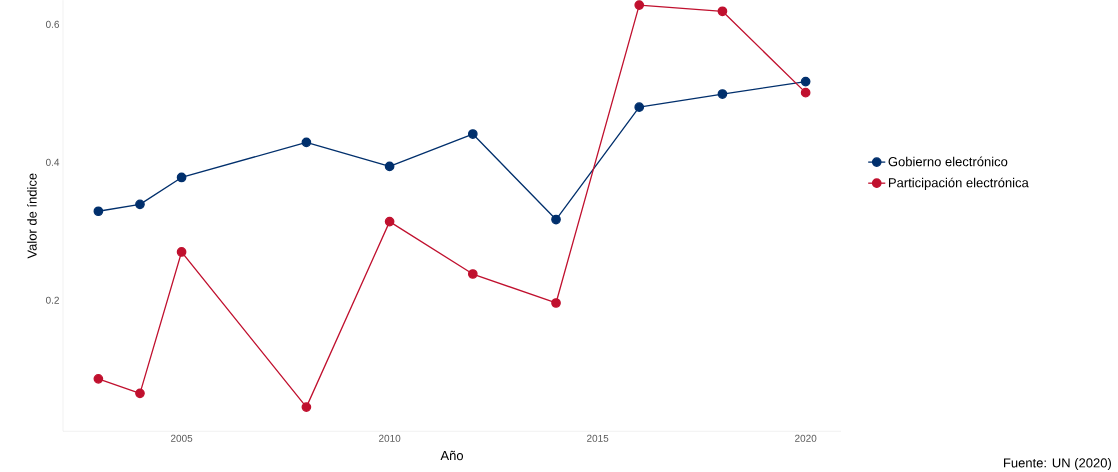 This screenshot has height=472, width=1118. Describe the element at coordinates (1057, 463) in the screenshot. I see `source-note: Fuente: UN (2020)` at that location.